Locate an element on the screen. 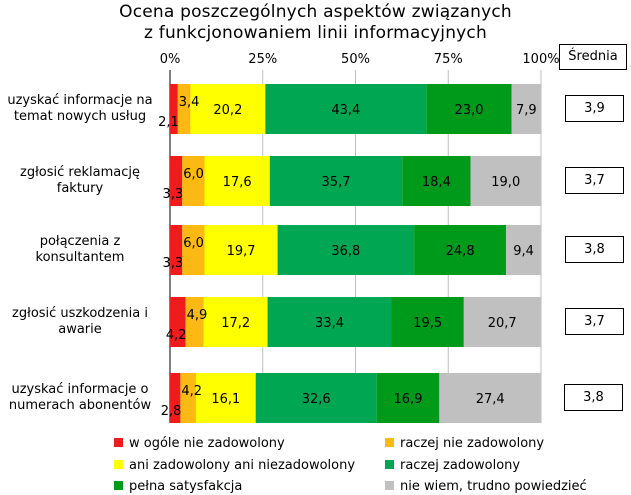 Image resolution: width=631 pixels, height=495 pixels. legend-item: raczej nie zadowolony is located at coordinates (464, 444).